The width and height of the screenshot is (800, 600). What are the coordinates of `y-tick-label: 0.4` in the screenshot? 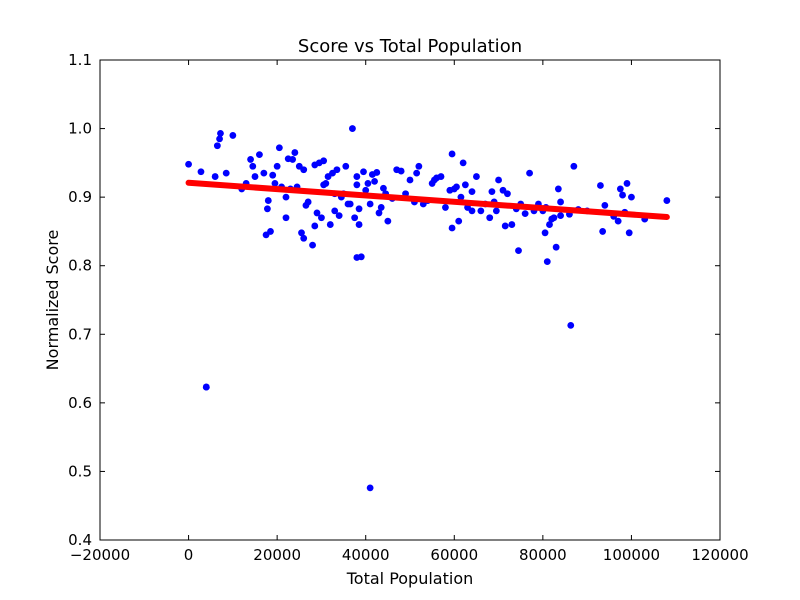 It's located at (80, 540).